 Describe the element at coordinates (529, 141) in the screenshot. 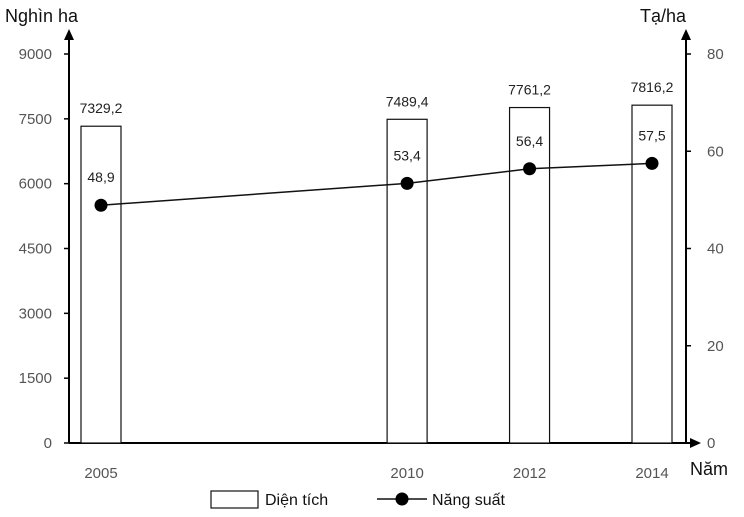

I see `line-label-2012: 56,4` at that location.